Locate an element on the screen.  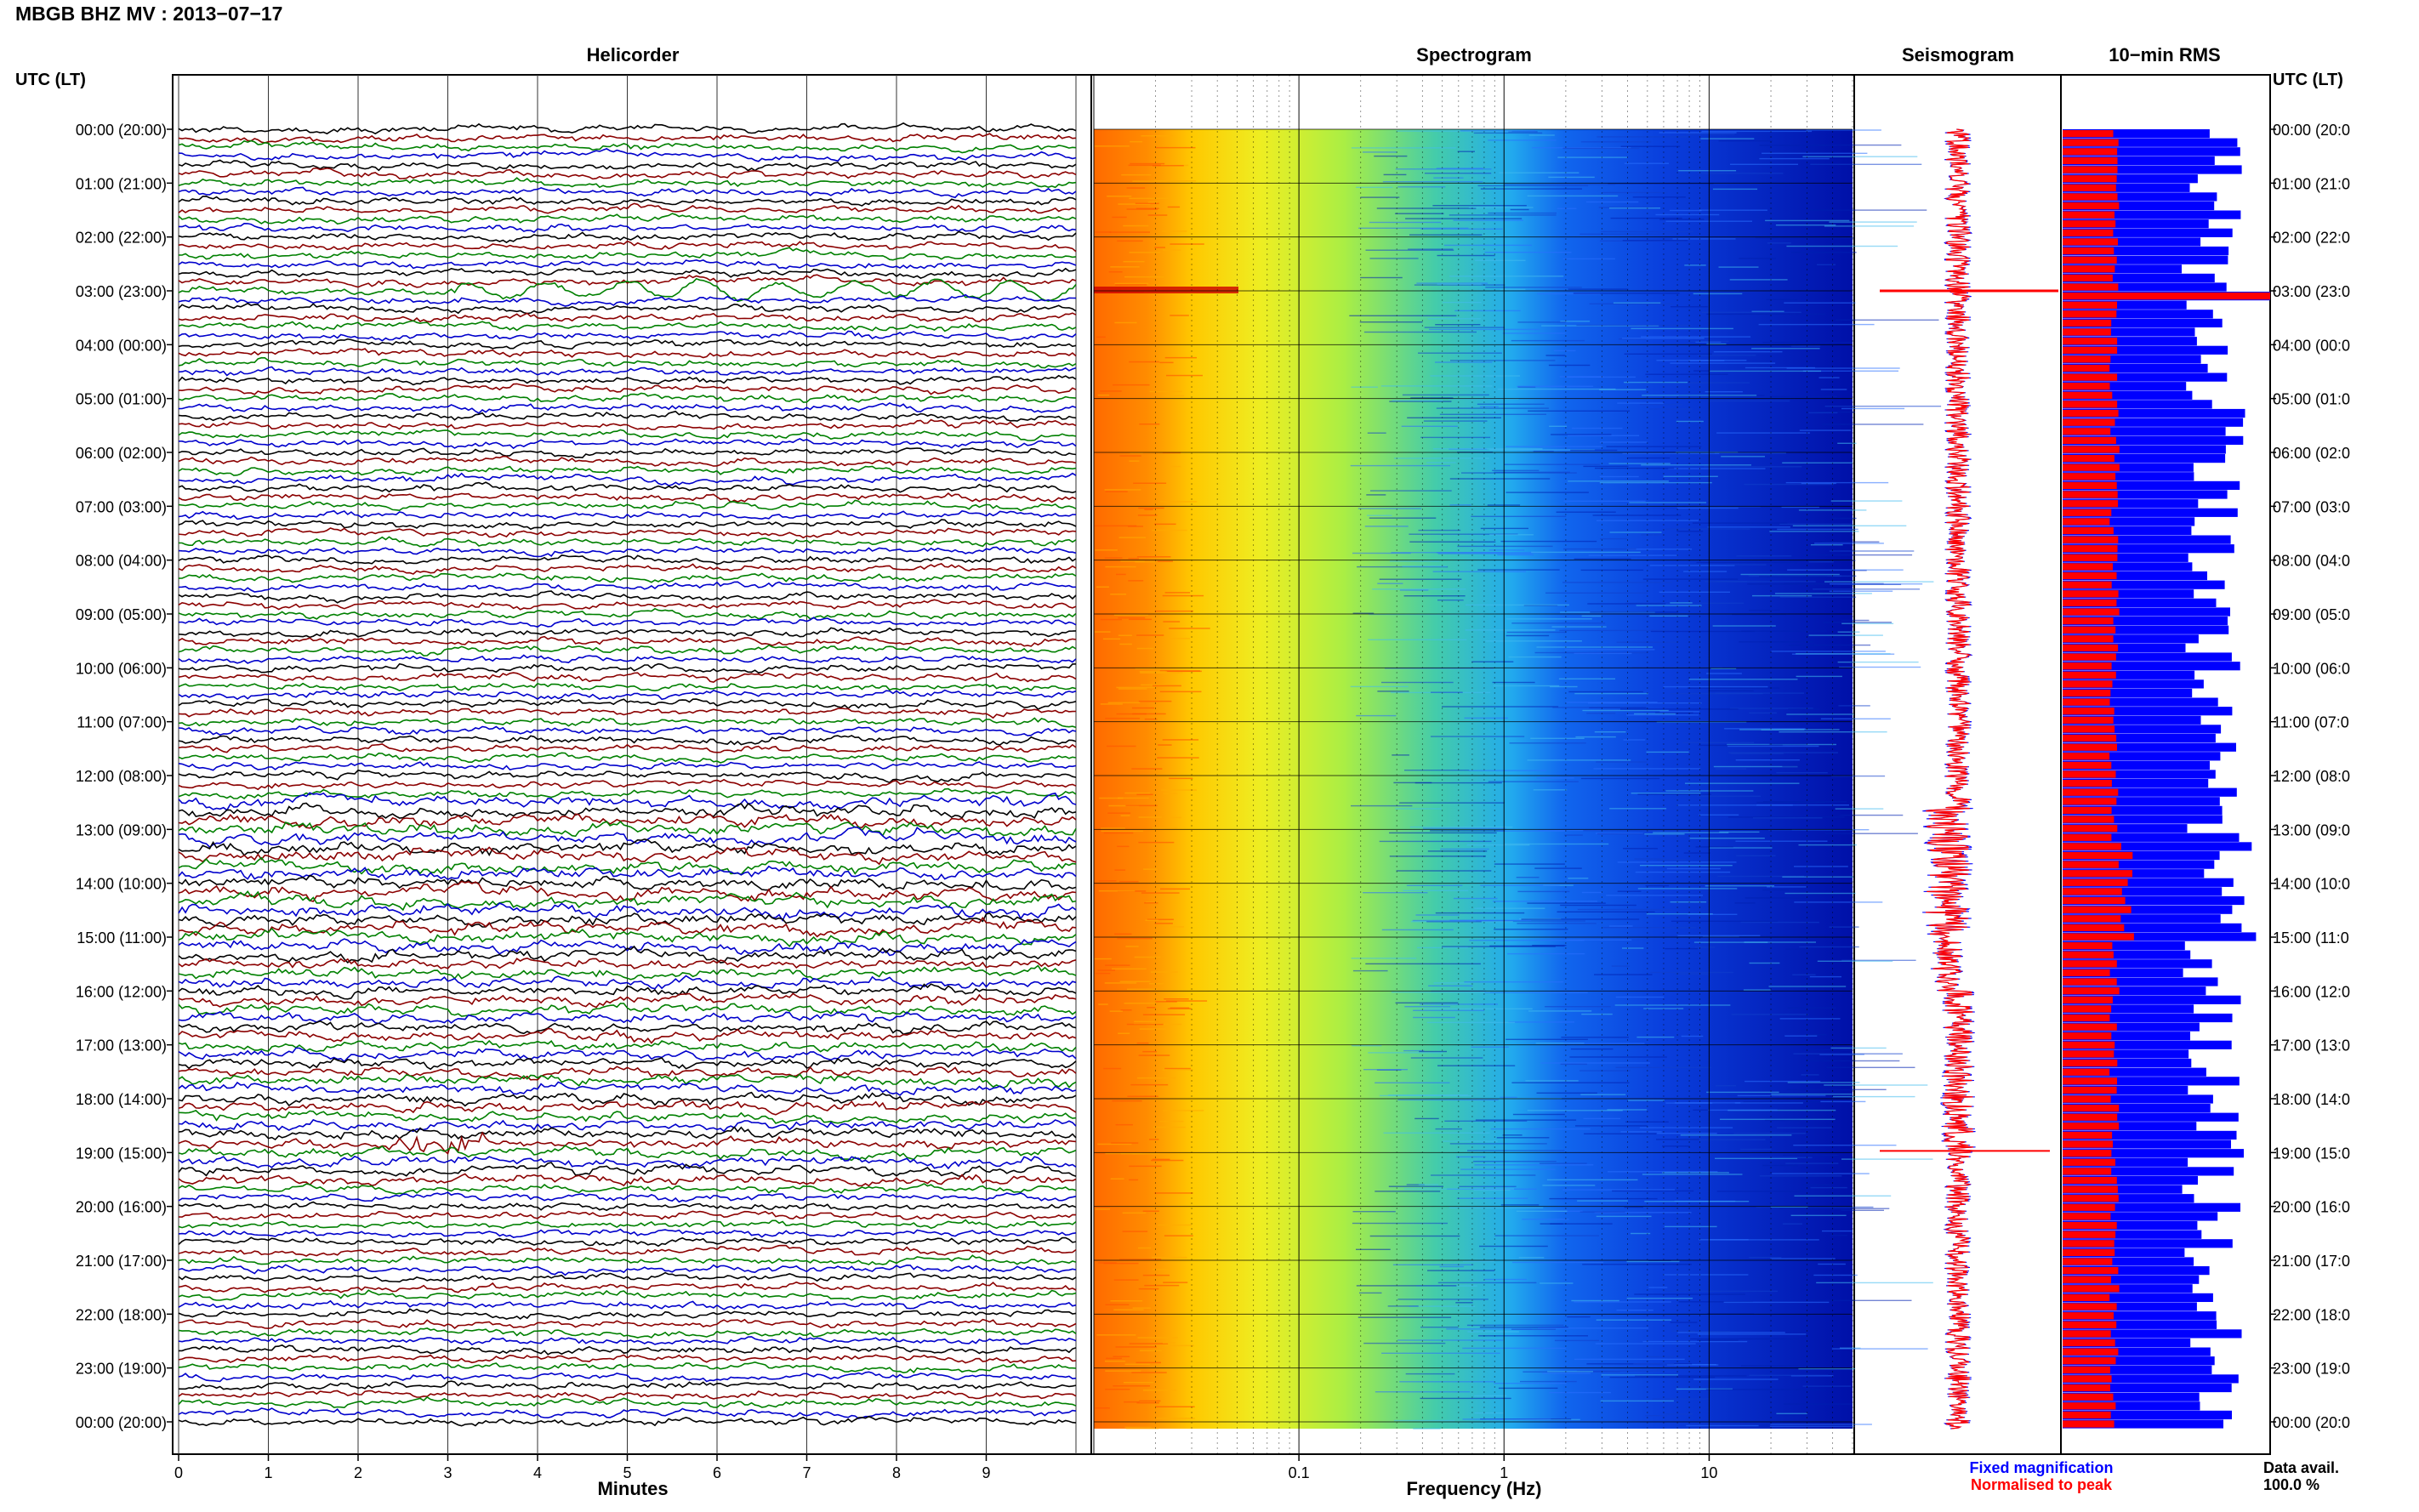
time-label-left: 11:00 (07:00) is located at coordinates (122, 722).